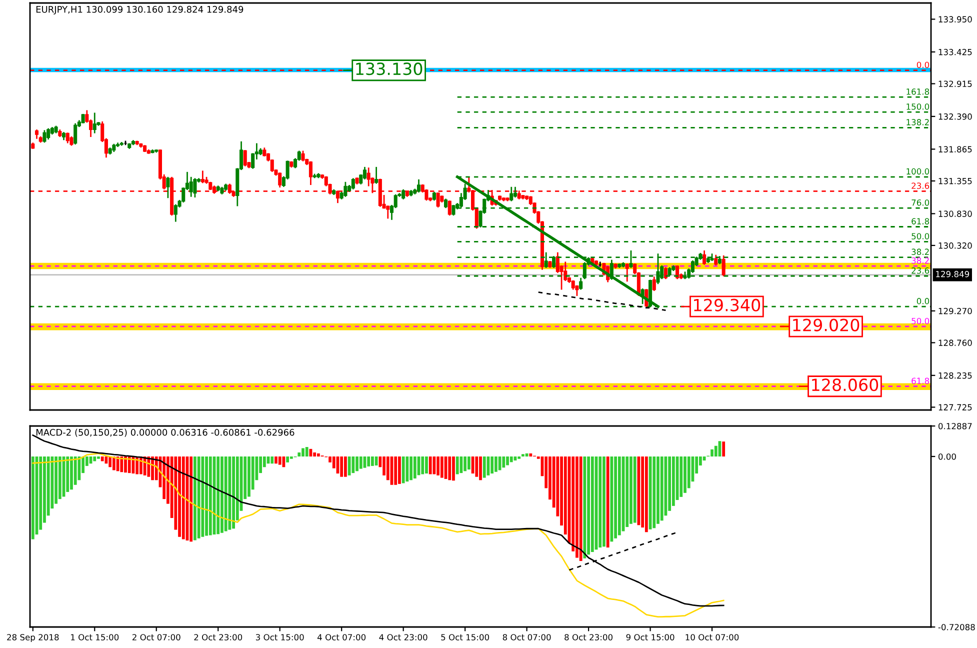 Image resolution: width=977 pixels, height=648 pixels. What do you see at coordinates (33, 638) in the screenshot?
I see `x-tick-label: 28 Sep 2018` at bounding box center [33, 638].